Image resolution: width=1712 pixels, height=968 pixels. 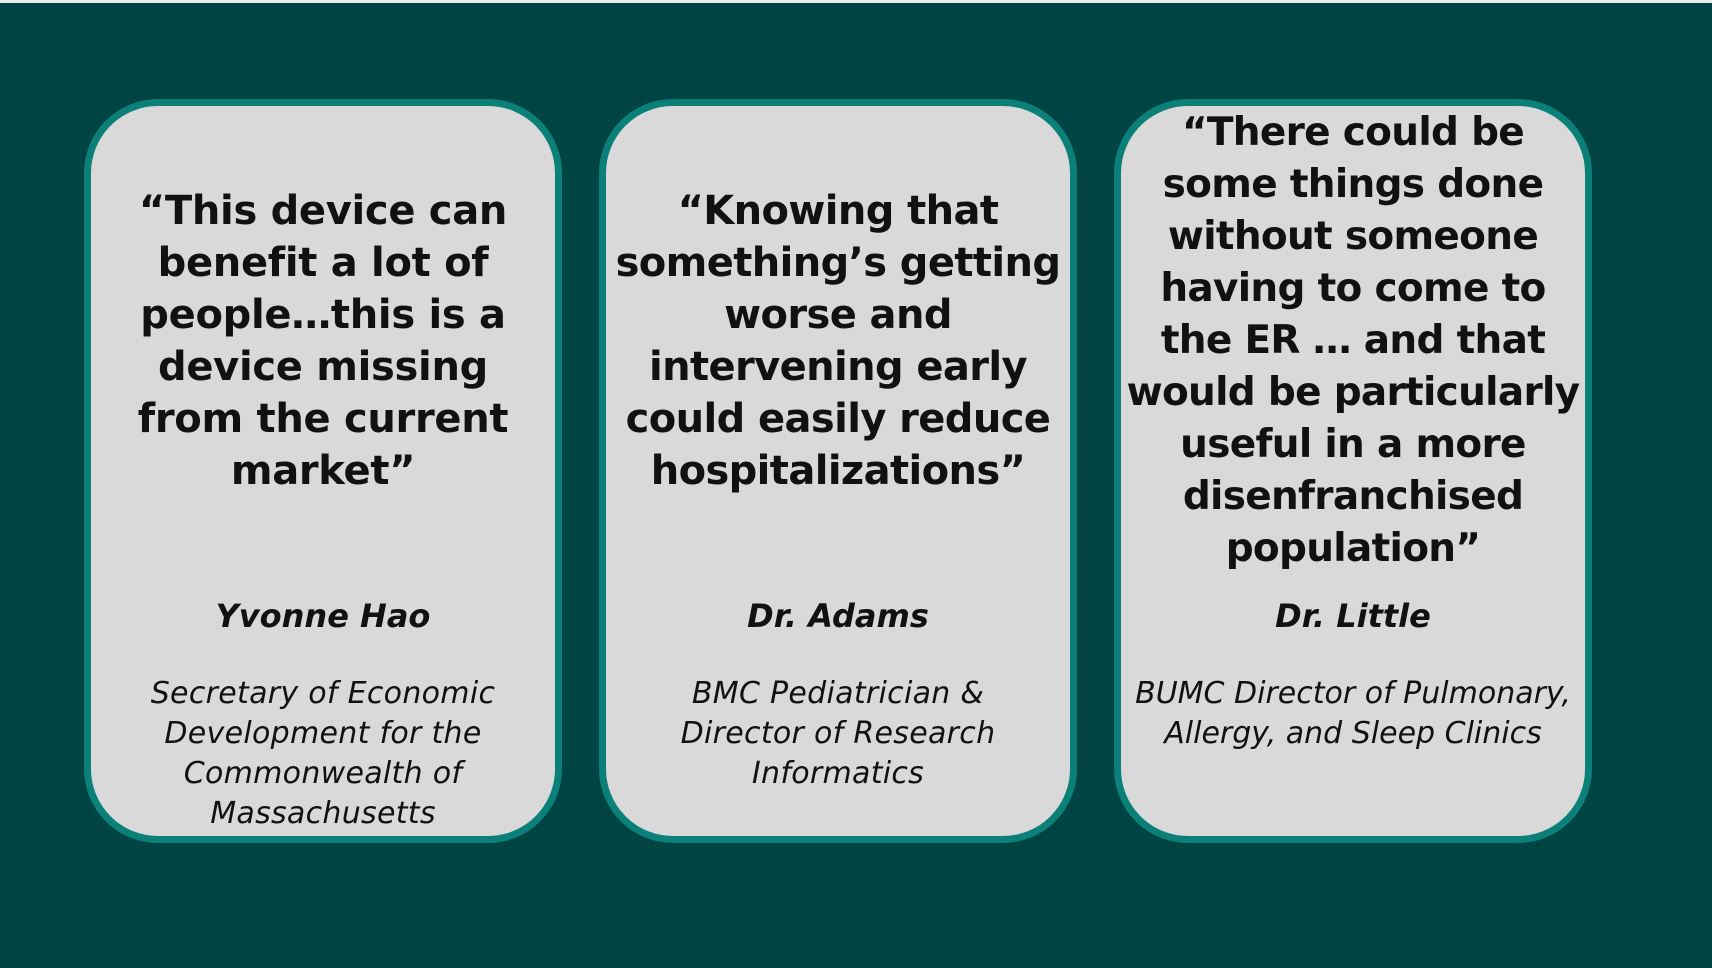 What do you see at coordinates (323, 616) in the screenshot?
I see `testimonial-name: Yvonne Hao` at bounding box center [323, 616].